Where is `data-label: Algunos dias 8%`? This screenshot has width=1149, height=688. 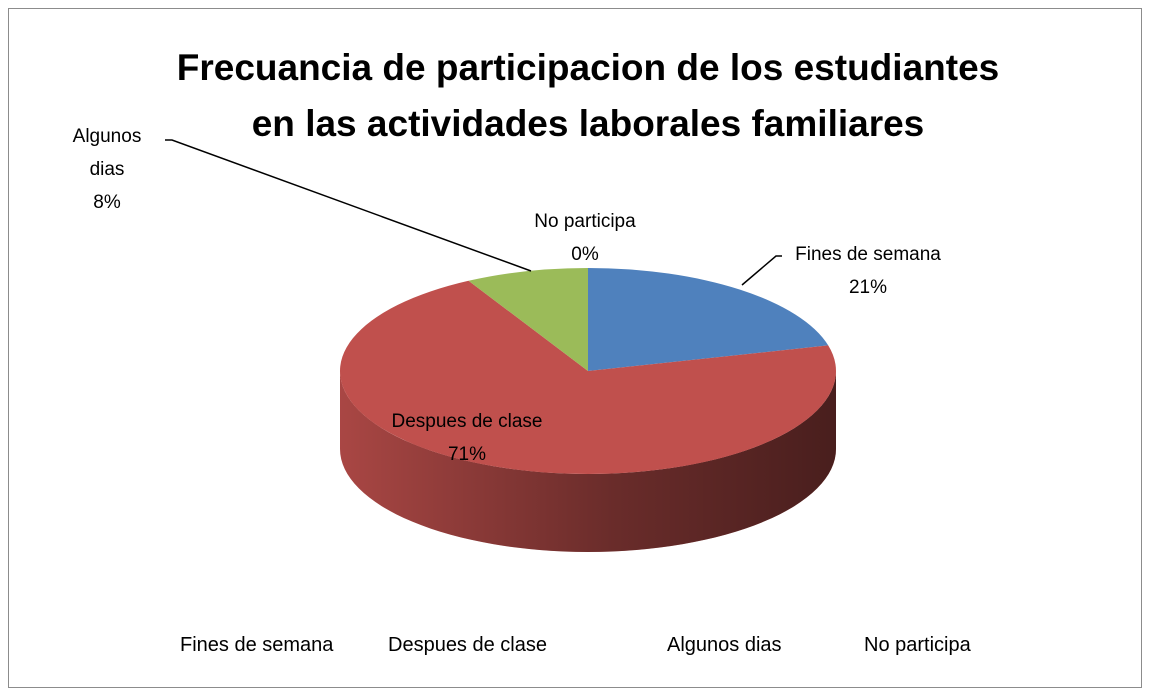
data-label: Algunos dias 8% is located at coordinates (107, 169).